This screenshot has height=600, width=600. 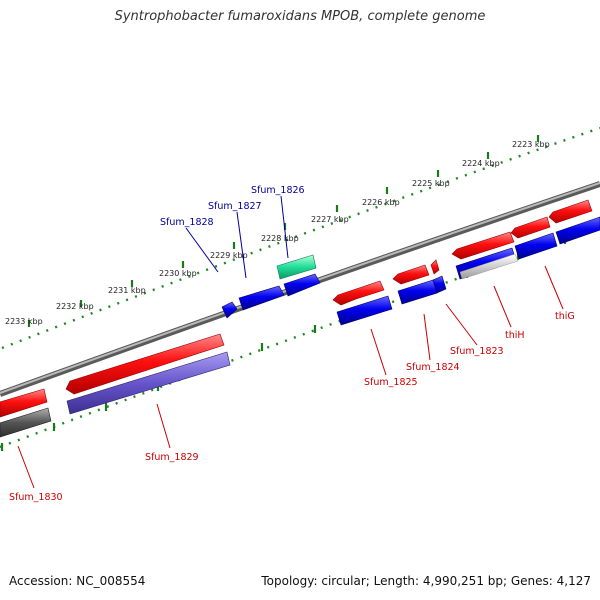 What do you see at coordinates (565, 316) in the screenshot?
I see `label-thiG: thiG` at bounding box center [565, 316].